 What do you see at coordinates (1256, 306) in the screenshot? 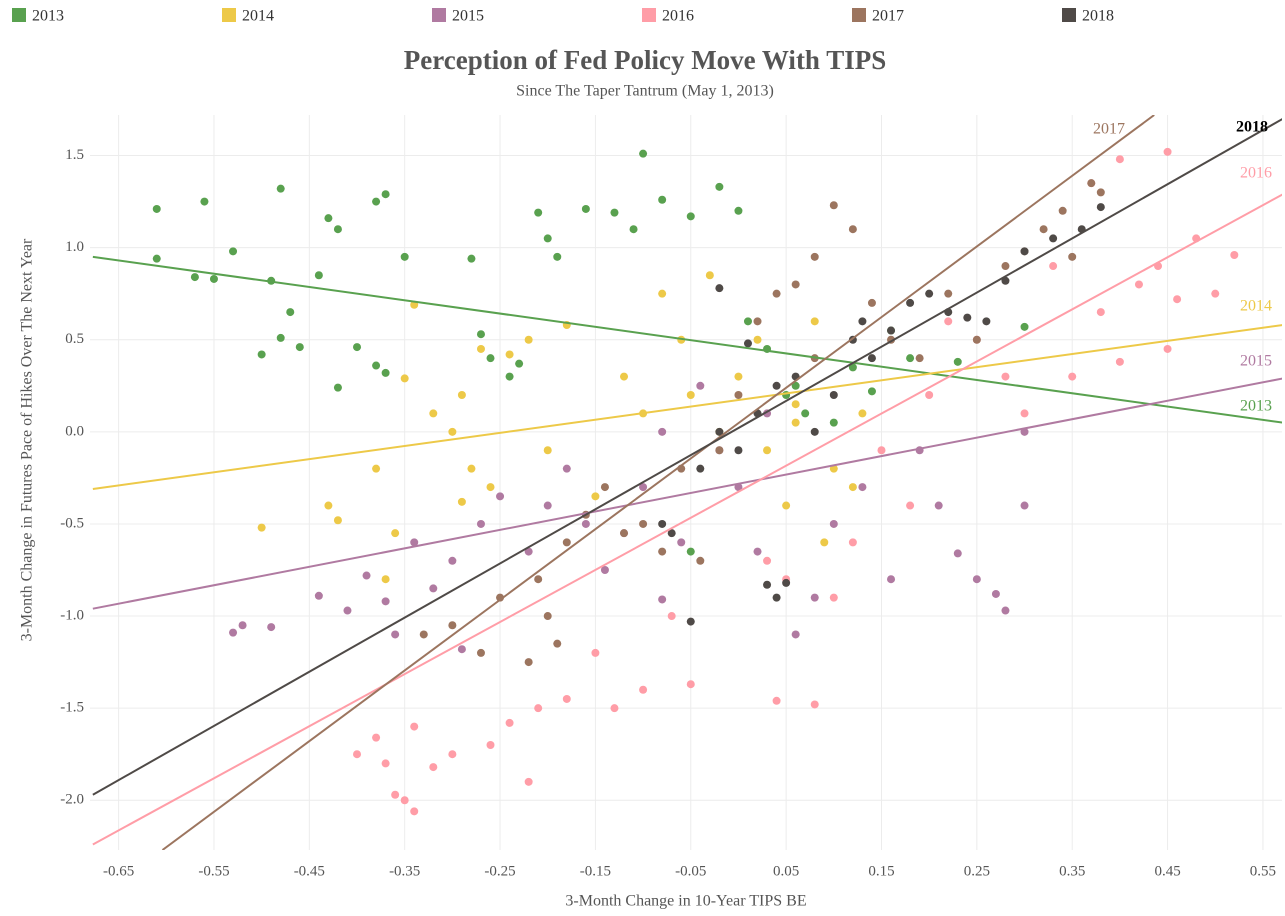
I see `trend-label: 2014` at bounding box center [1256, 306].